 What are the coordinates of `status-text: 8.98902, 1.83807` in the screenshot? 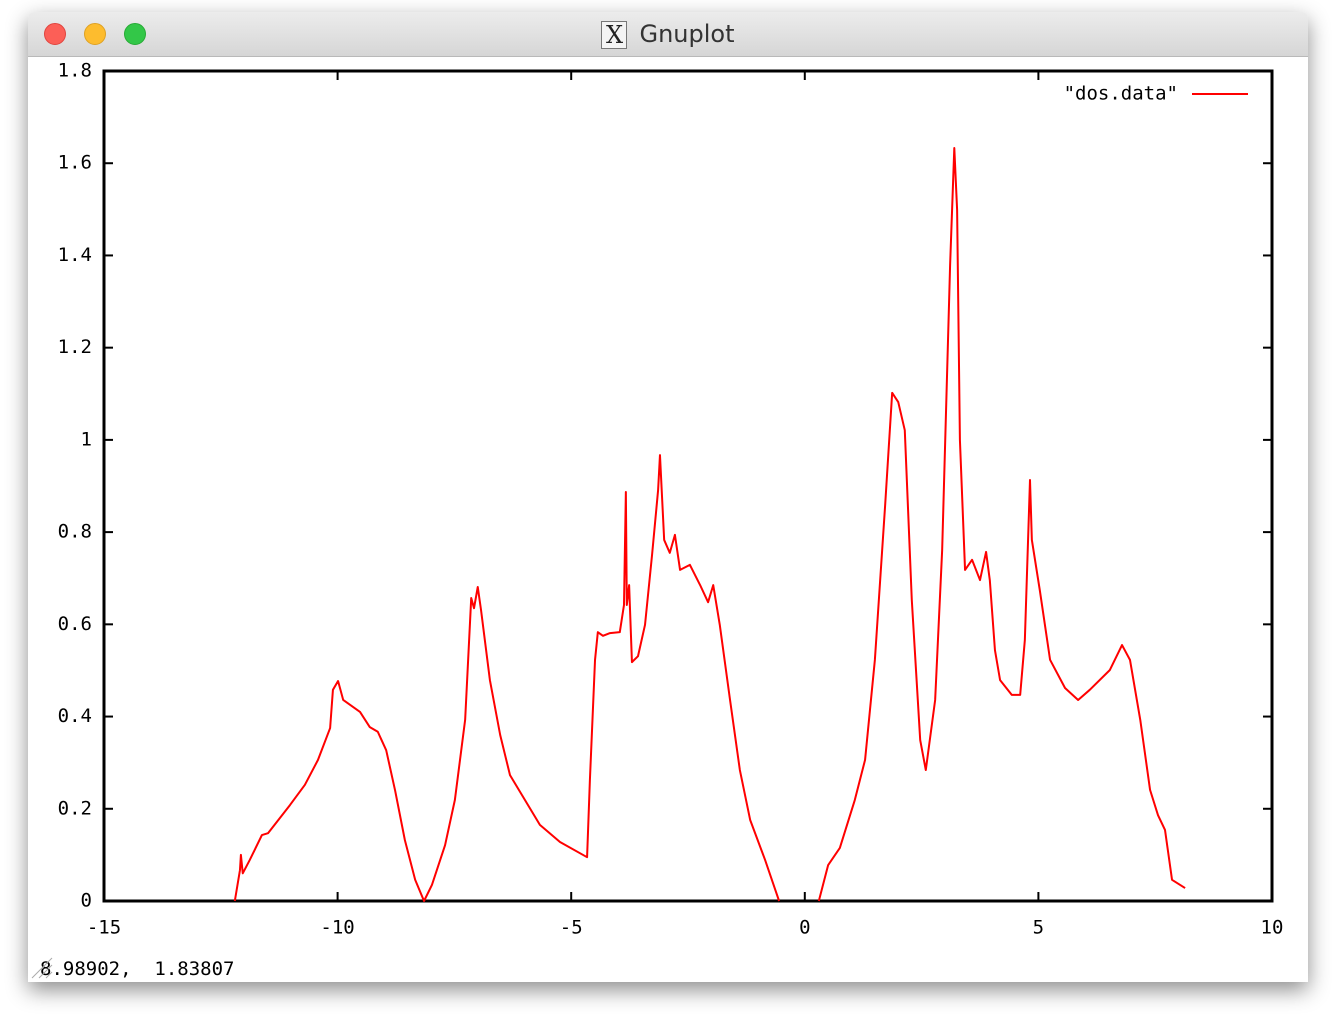 It's located at (137, 969).